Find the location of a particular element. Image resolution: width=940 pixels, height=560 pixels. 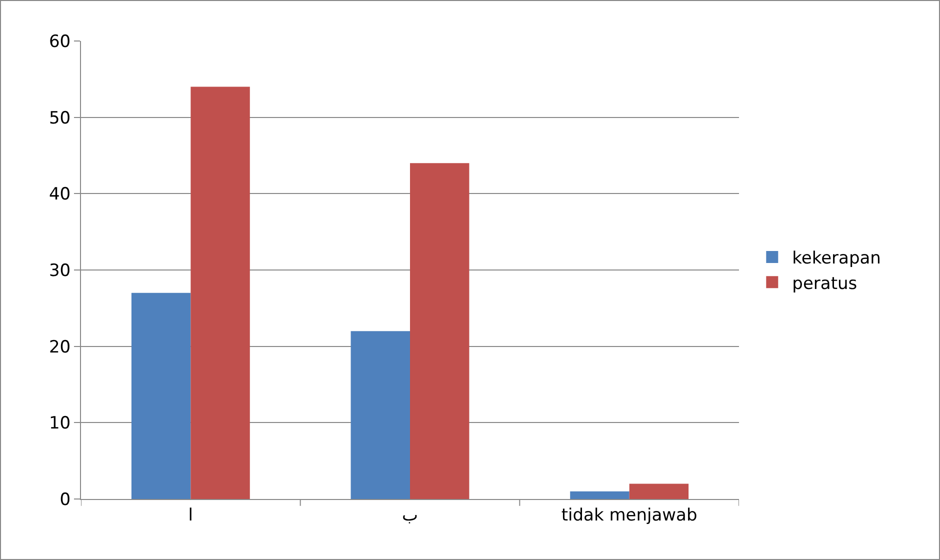

x-tick-label: ب is located at coordinates (410, 515).